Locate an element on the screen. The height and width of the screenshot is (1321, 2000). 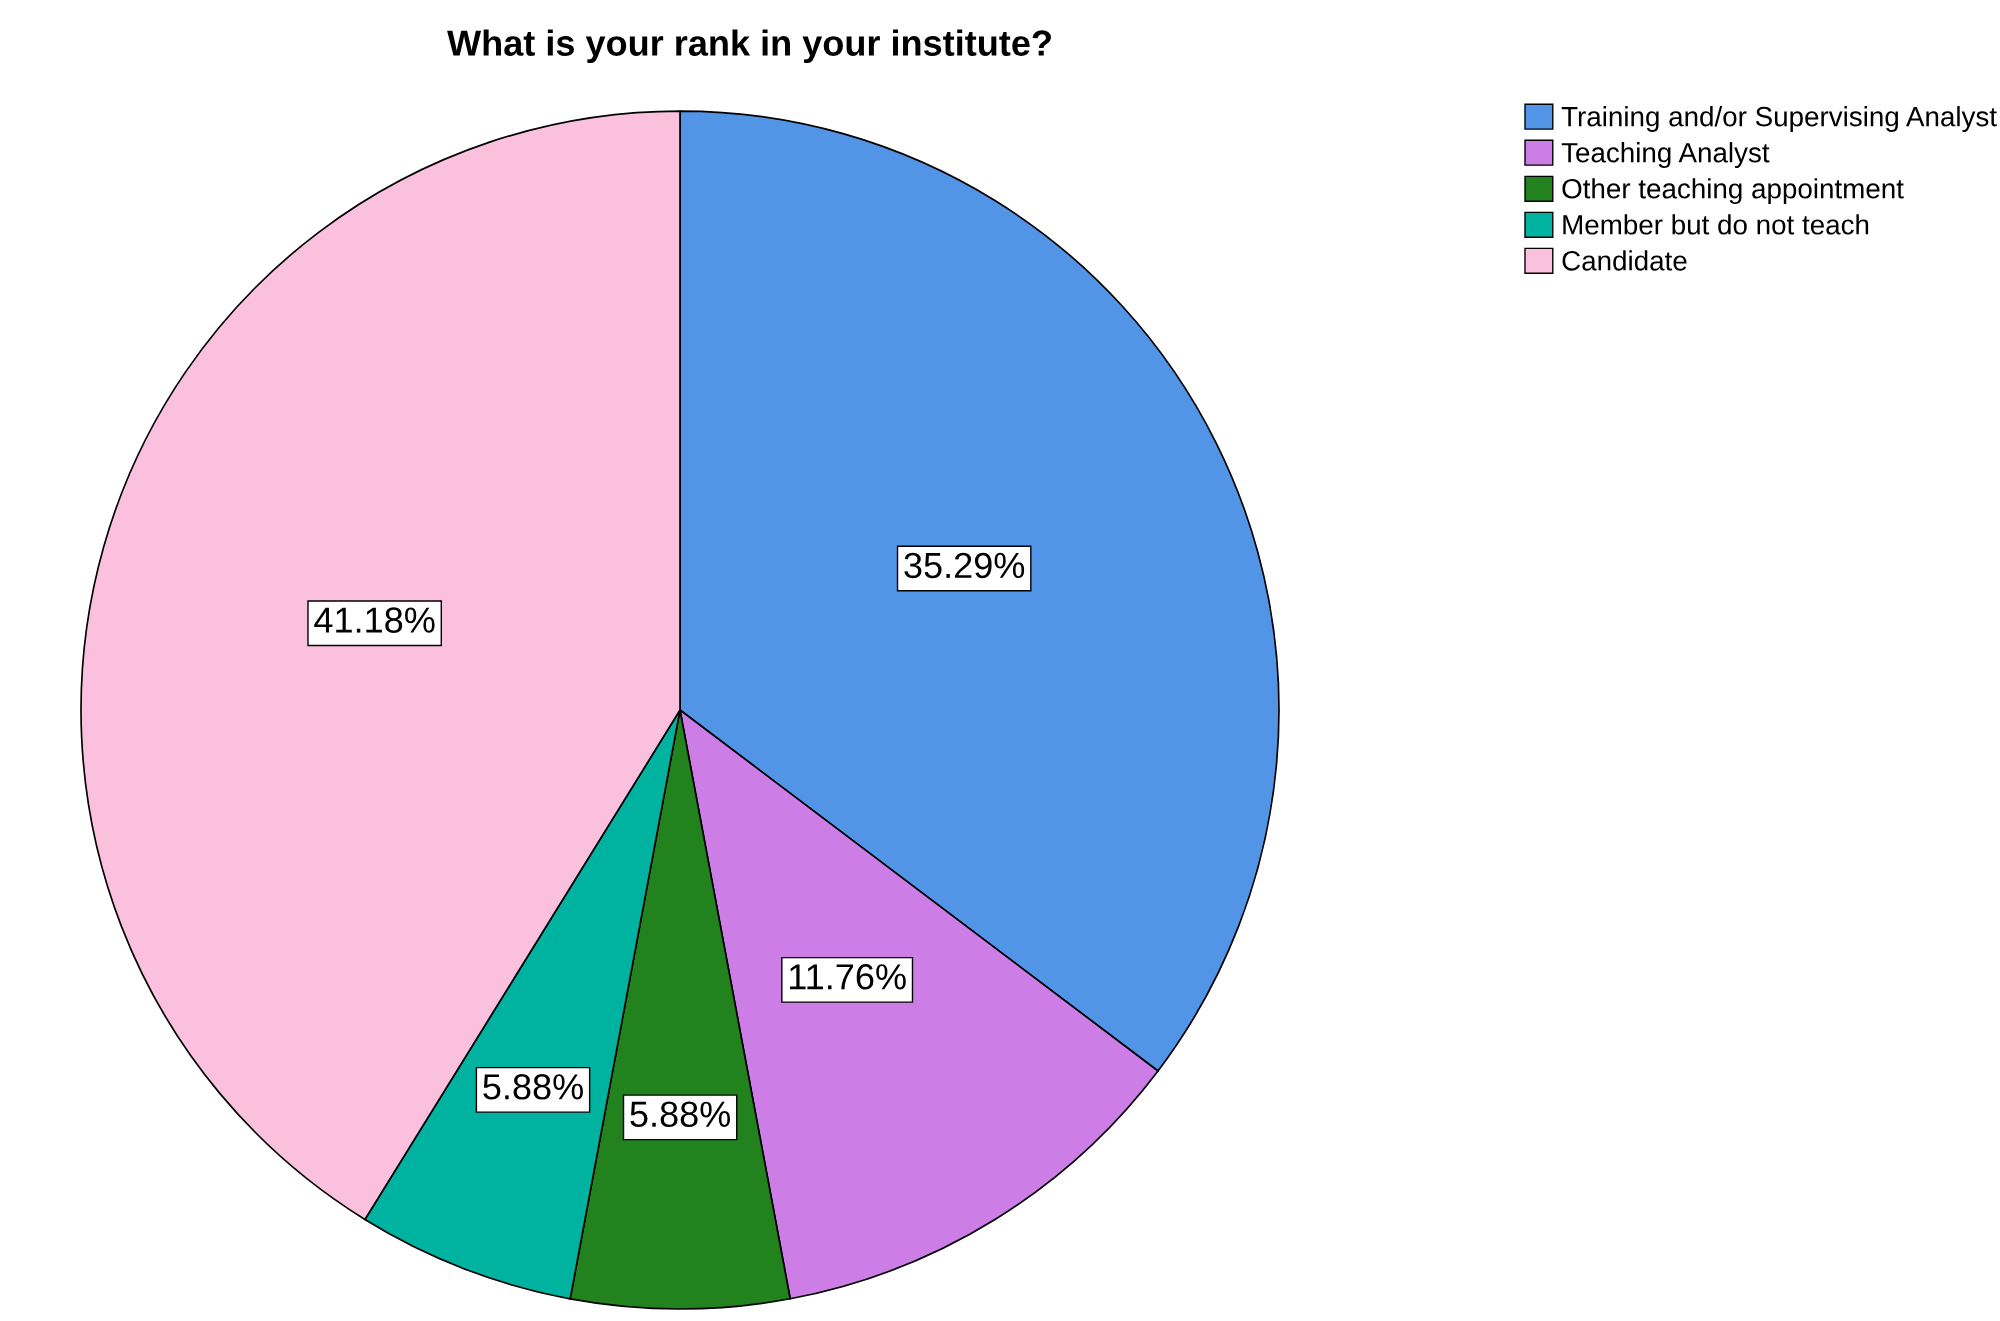
data-label: 41.18% is located at coordinates (374, 620).